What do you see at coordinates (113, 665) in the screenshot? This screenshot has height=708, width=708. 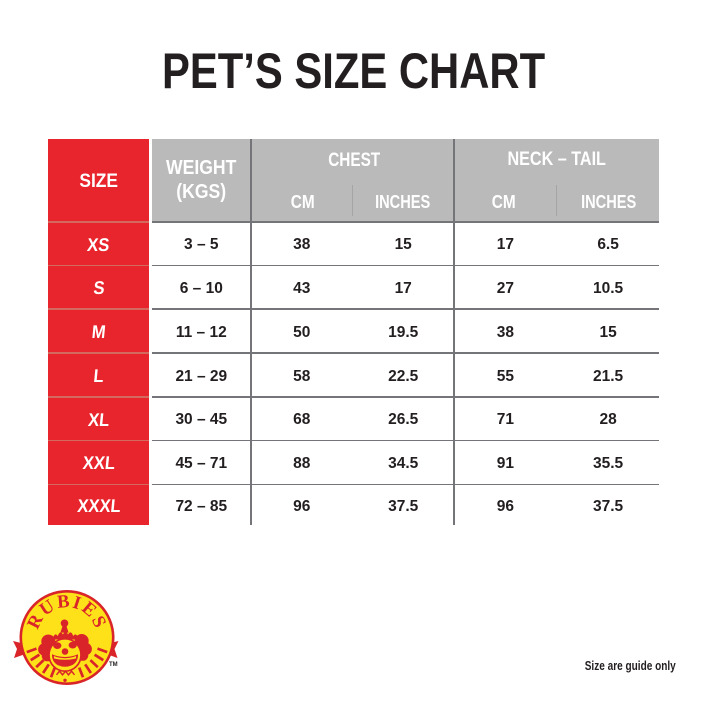 I see `svg-text: TM` at bounding box center [113, 665].